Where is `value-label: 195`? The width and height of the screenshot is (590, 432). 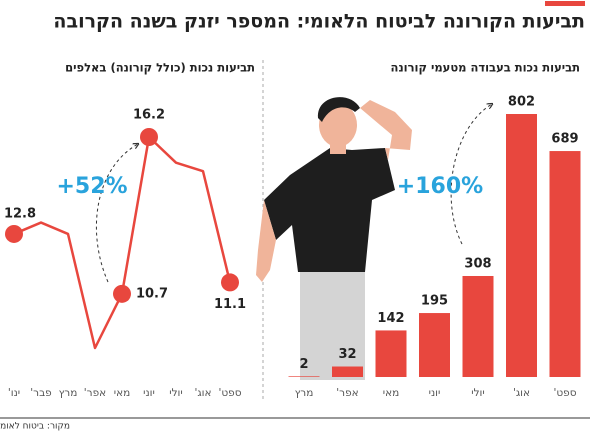 value-label: 195 is located at coordinates (434, 301).